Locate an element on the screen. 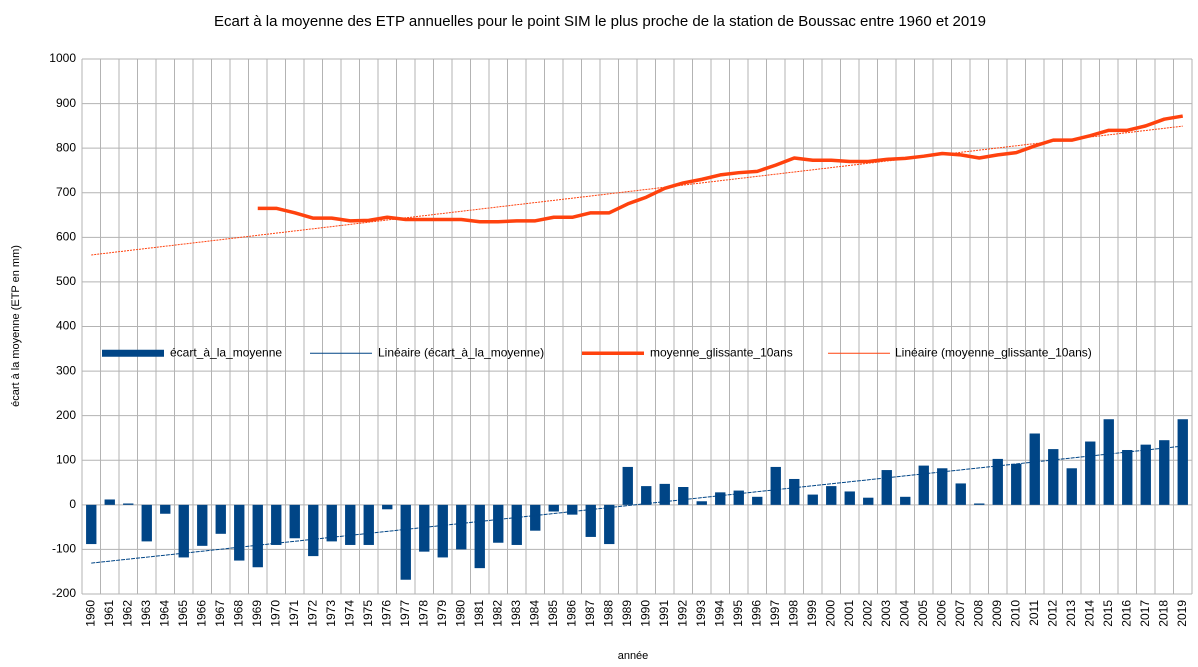 The image size is (1198, 667). x-tick-label: 1986 is located at coordinates (571, 613).